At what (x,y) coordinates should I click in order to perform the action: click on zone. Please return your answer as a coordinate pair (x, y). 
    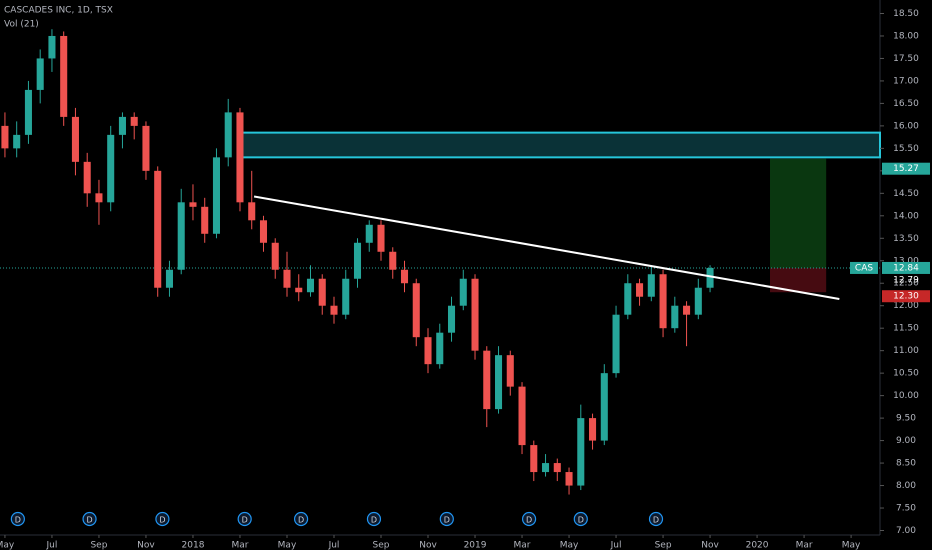
    Looking at the image, I should click on (559, 145).